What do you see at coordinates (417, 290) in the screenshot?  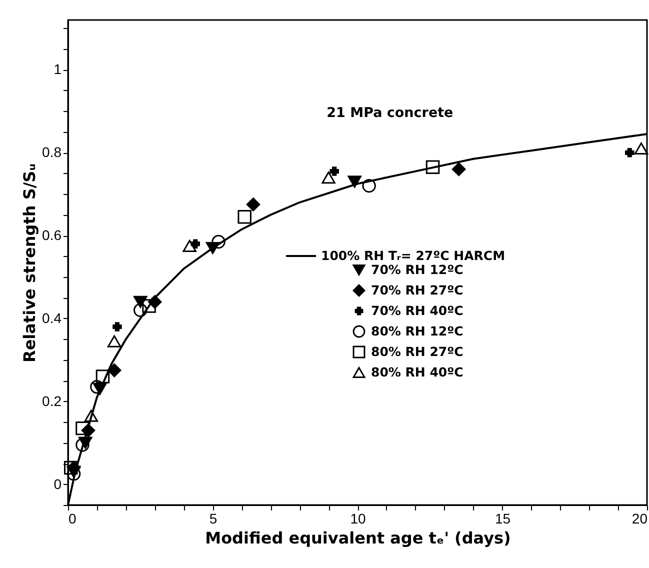 I see `legend-label: 70% RH 27ºC` at bounding box center [417, 290].